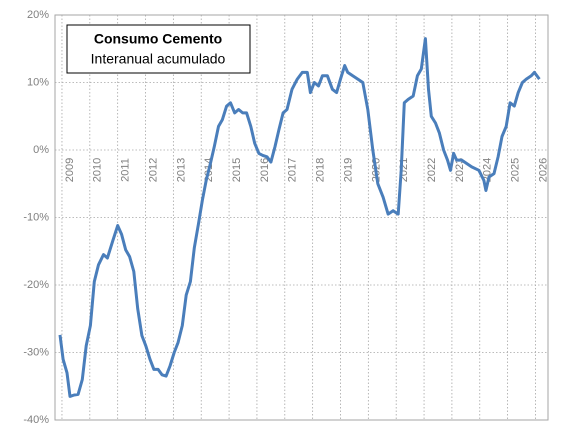  I want to click on y-tick-label: -10%, so click(36, 217).